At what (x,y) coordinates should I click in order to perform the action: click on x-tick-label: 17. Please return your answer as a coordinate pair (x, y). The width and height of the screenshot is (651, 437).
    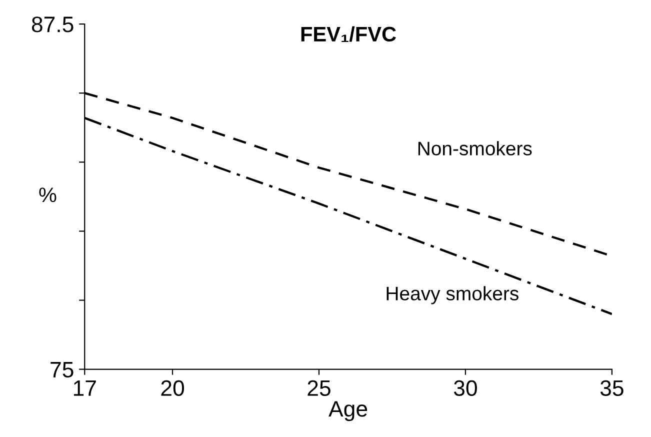
    Looking at the image, I should click on (85, 388).